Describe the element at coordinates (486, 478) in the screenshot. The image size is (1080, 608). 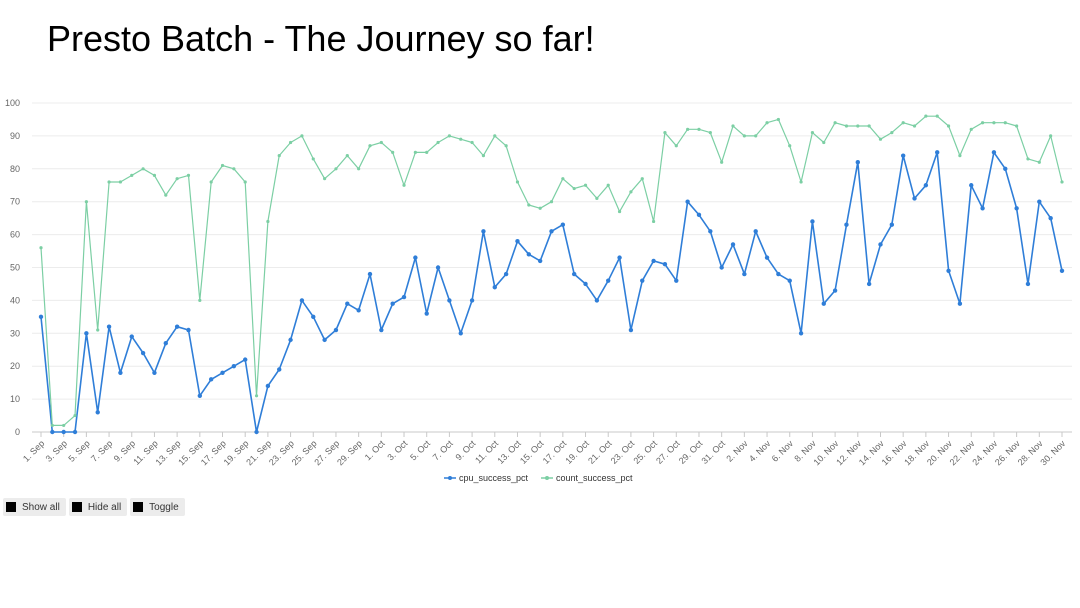
I see `legend-item-cpu_success_pct: cpu_success_pct` at that location.